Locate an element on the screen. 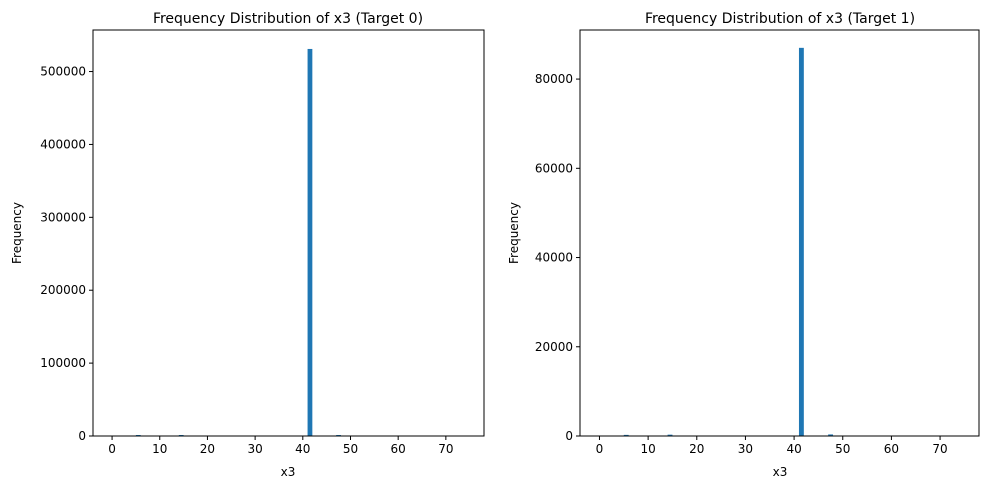 Image resolution: width=989 pixels, height=490 pixels. y-ticks: 0 100000 200000 300000 400000 500000 is located at coordinates (66, 254).